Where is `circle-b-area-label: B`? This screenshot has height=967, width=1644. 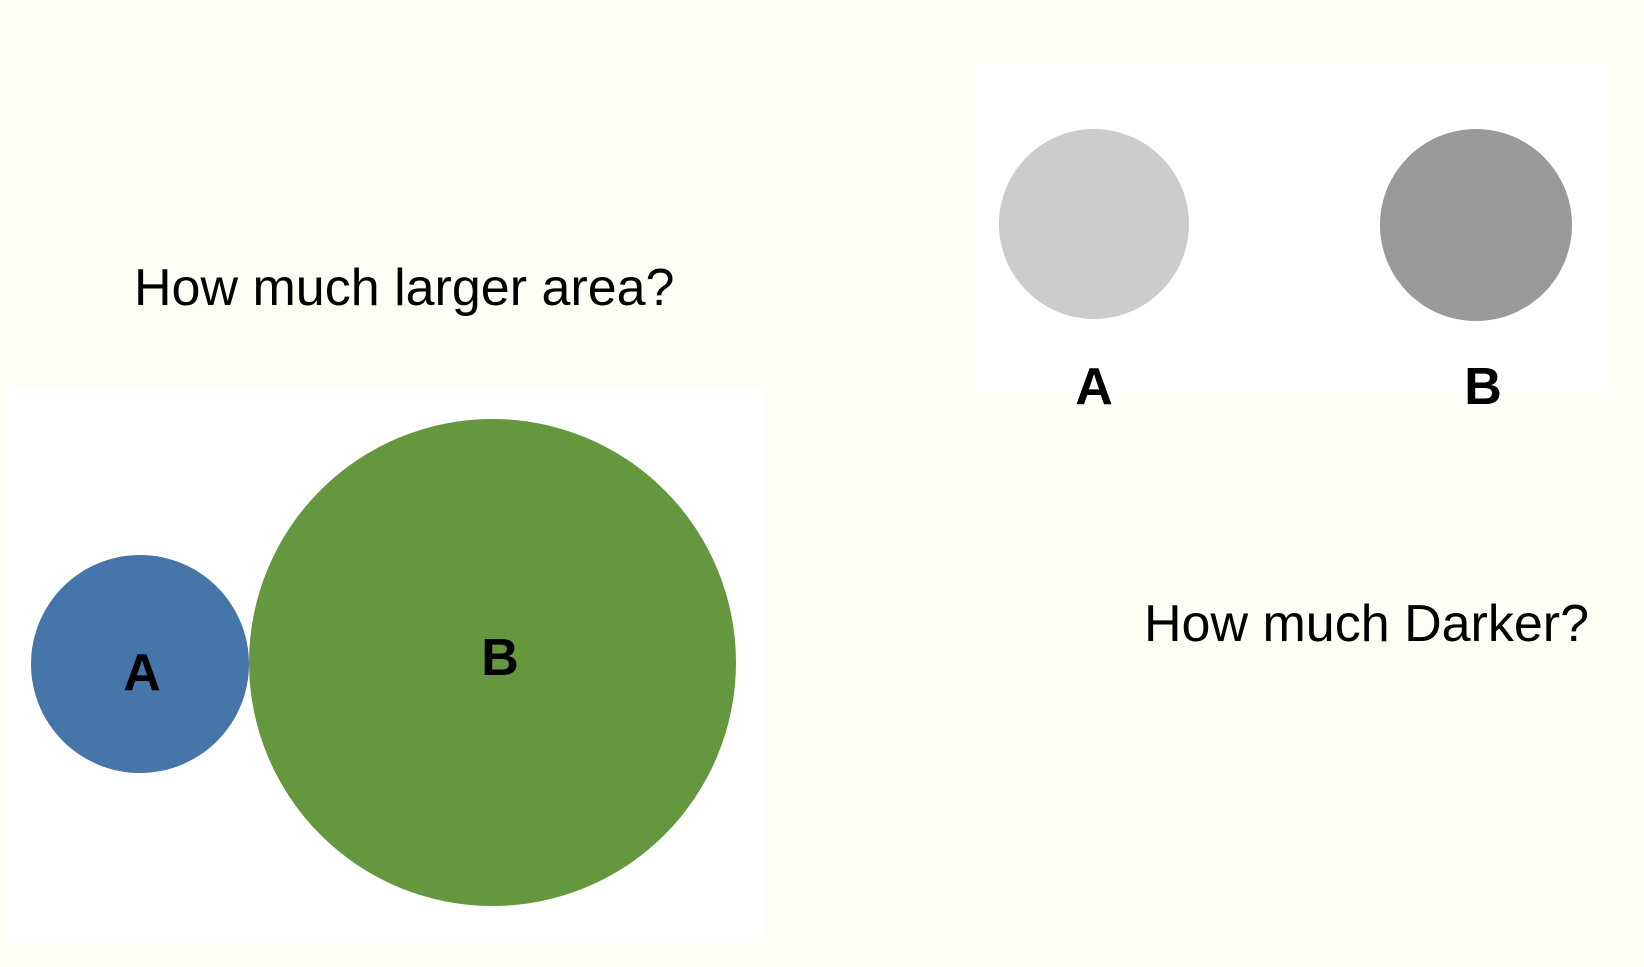
circle-b-area-label: B is located at coordinates (500, 658).